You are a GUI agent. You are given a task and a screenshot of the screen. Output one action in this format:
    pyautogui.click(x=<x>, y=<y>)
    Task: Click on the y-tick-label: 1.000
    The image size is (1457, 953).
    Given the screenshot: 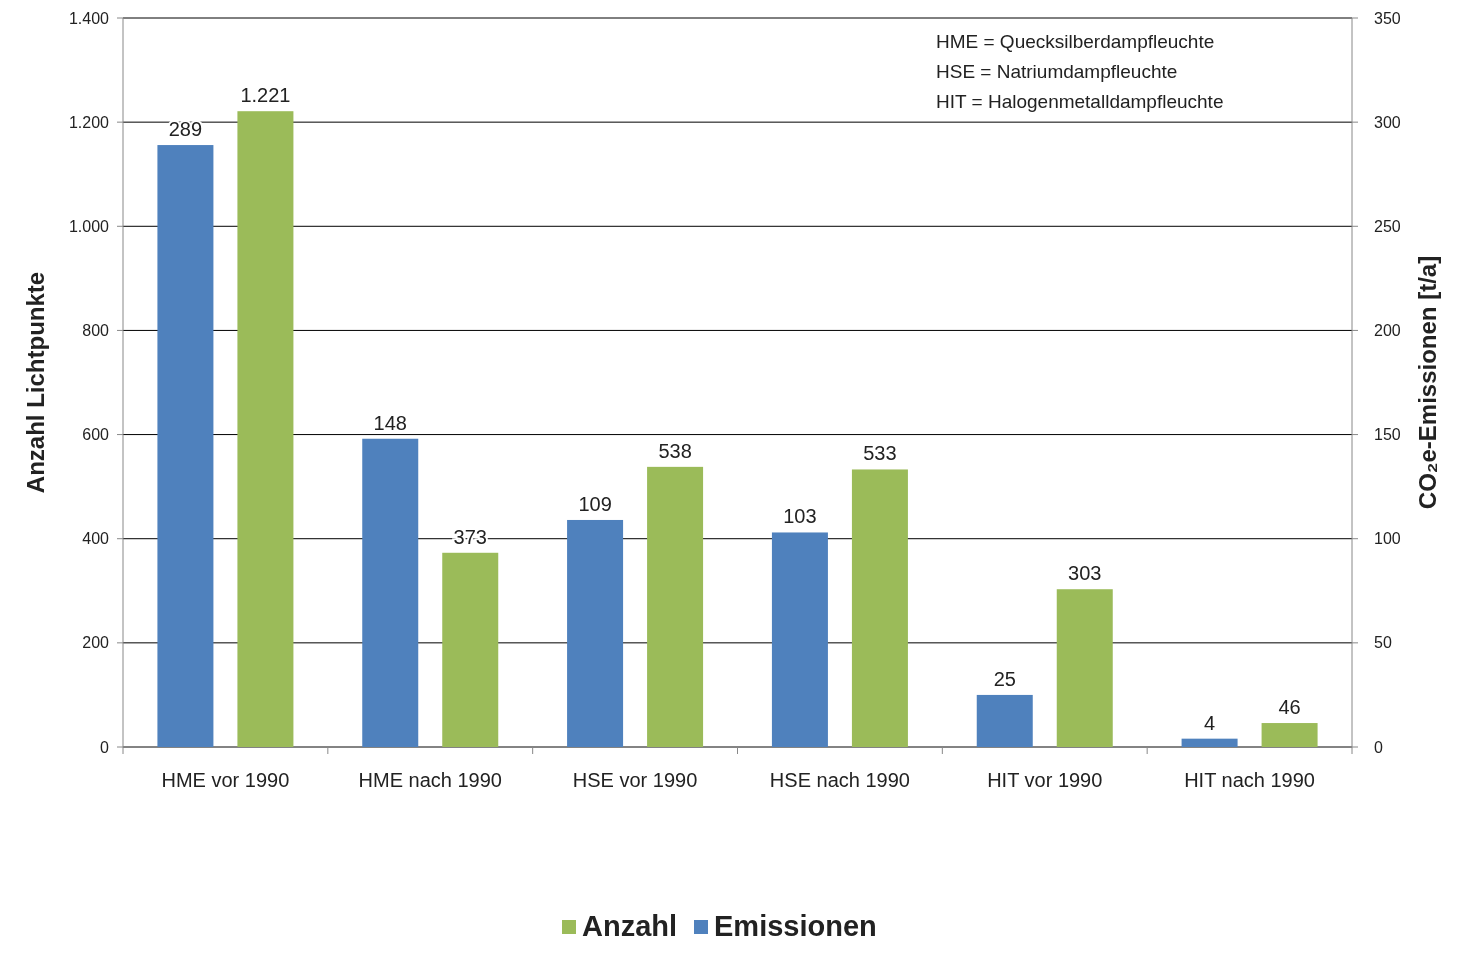 What is the action you would take?
    pyautogui.click(x=89, y=226)
    